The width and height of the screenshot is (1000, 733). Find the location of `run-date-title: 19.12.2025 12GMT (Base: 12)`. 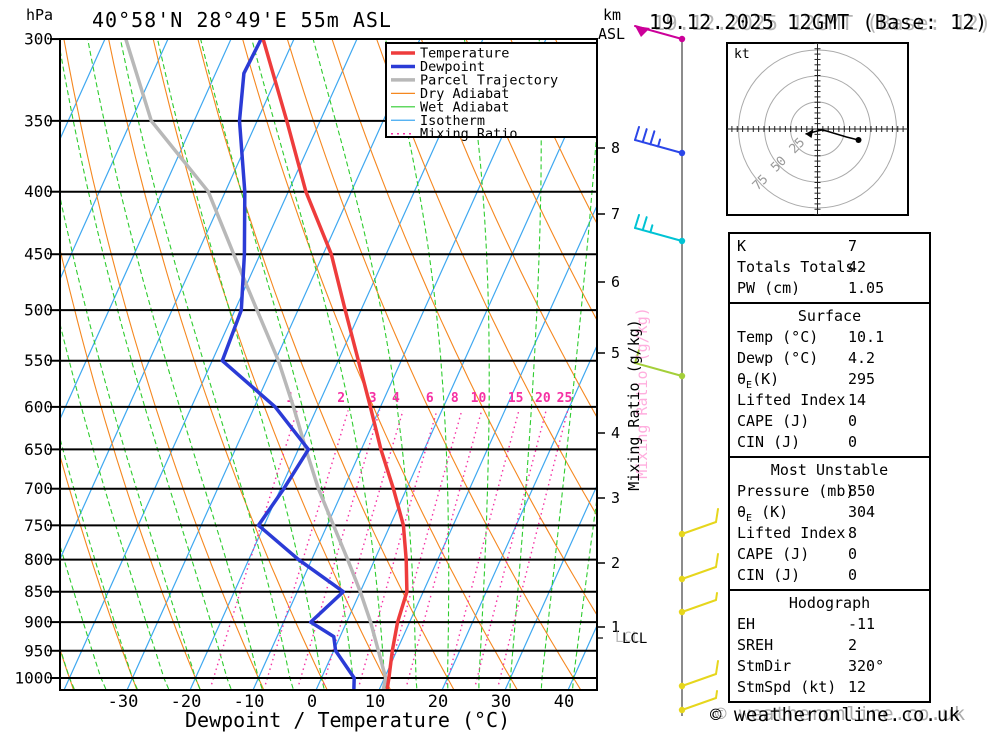

run-date-title: 19.12.2025 12GMT (Base: 12) is located at coordinates (818, 22).